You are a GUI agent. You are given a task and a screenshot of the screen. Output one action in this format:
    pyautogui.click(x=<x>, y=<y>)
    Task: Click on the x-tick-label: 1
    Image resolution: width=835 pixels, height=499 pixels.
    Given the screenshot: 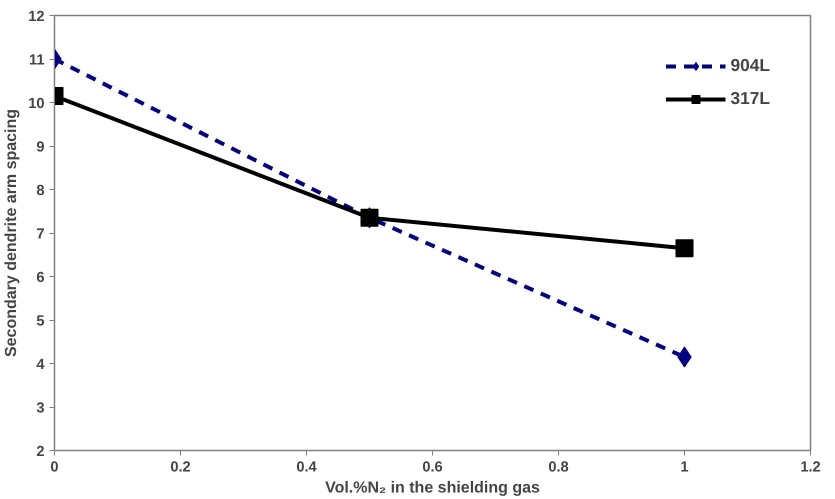 What is the action you would take?
    pyautogui.click(x=684, y=468)
    